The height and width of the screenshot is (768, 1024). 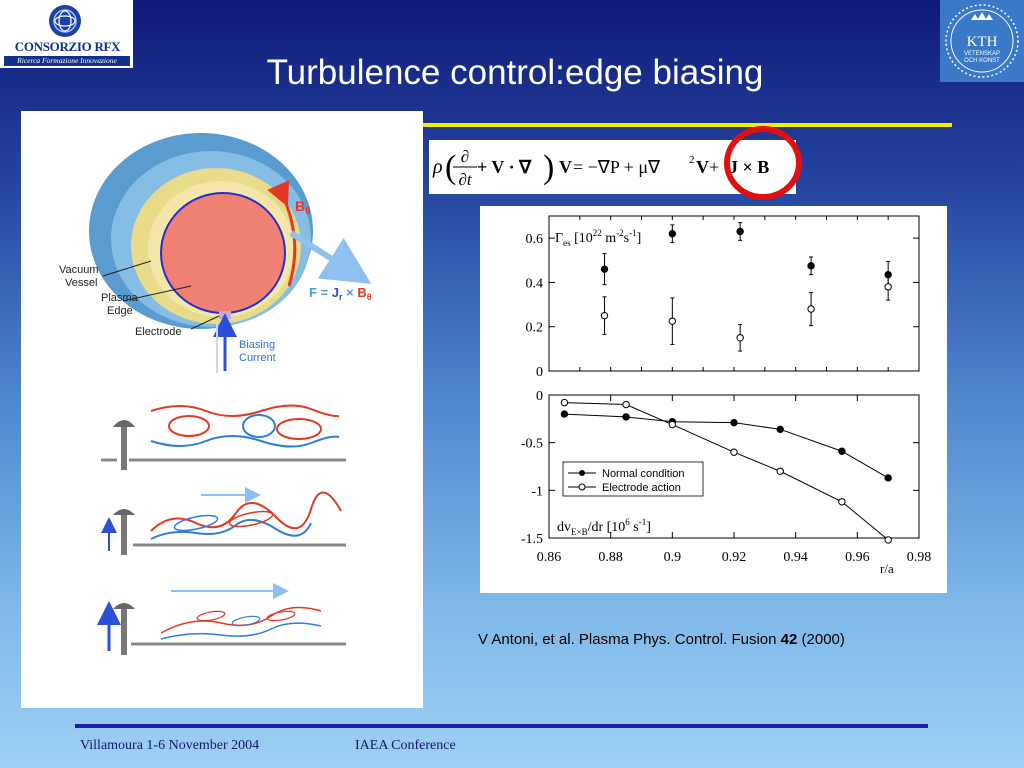 What do you see at coordinates (504, 167) in the screenshot?
I see `eq-plus-v-grad: + V · ∇` at bounding box center [504, 167].